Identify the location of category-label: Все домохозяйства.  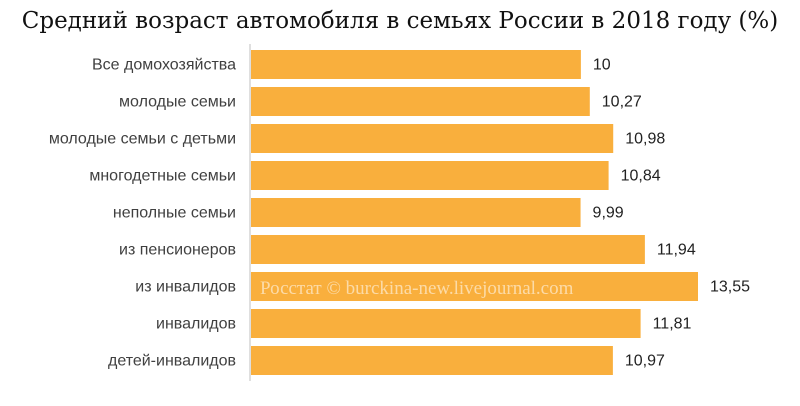
(164, 65).